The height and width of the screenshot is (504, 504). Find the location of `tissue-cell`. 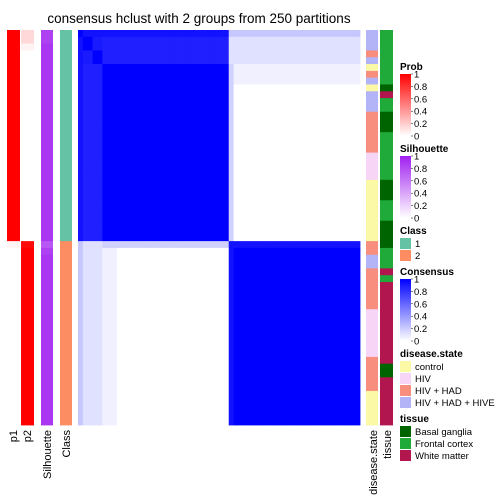

tissue-cell is located at coordinates (386, 367).